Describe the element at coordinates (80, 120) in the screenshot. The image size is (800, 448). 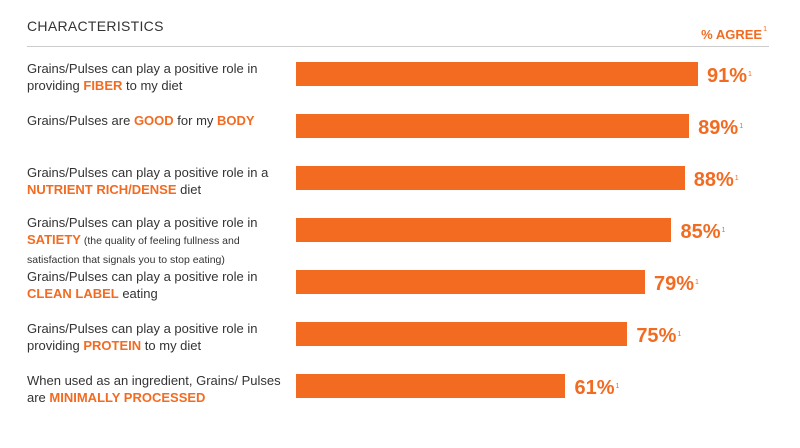
I see `category-text: Grains/Pulses are` at that location.